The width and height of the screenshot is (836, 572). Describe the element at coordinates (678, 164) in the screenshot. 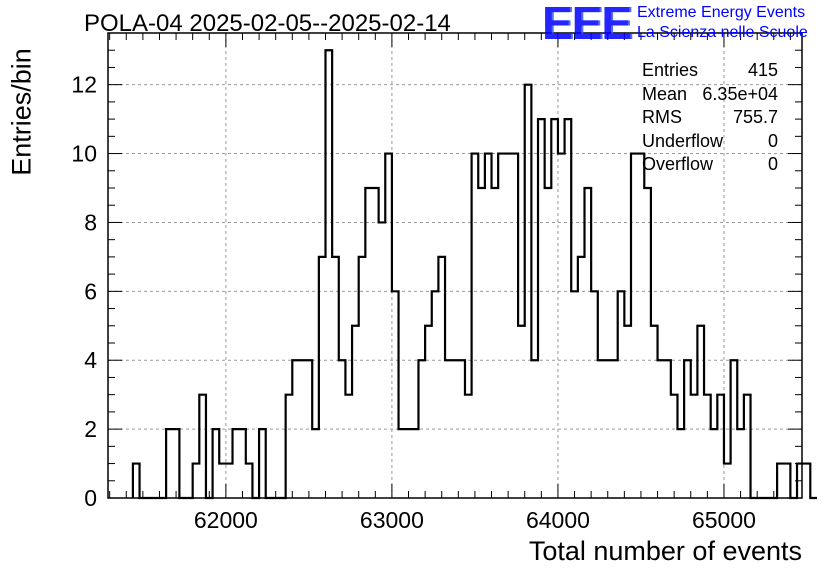

I see `stats-label: Overflow` at that location.